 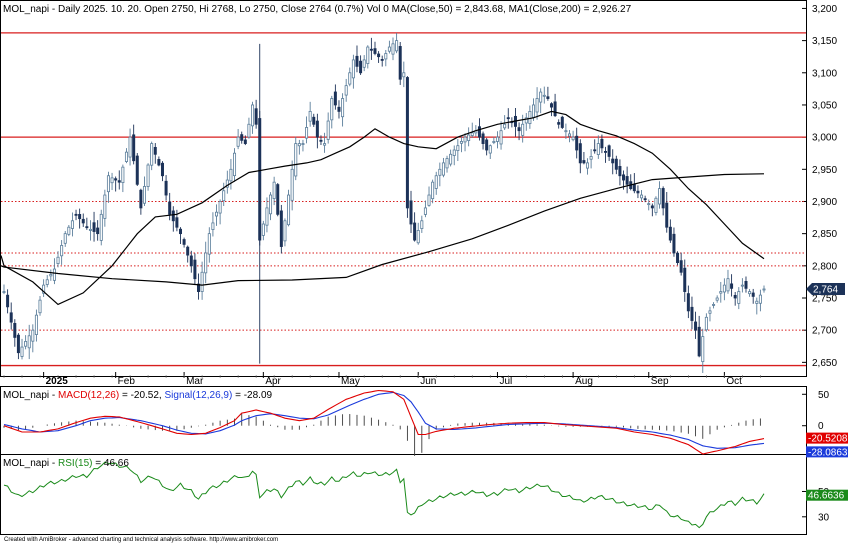 What do you see at coordinates (30, 463) in the screenshot?
I see `rsi-title-part: MOL_napi -` at bounding box center [30, 463].